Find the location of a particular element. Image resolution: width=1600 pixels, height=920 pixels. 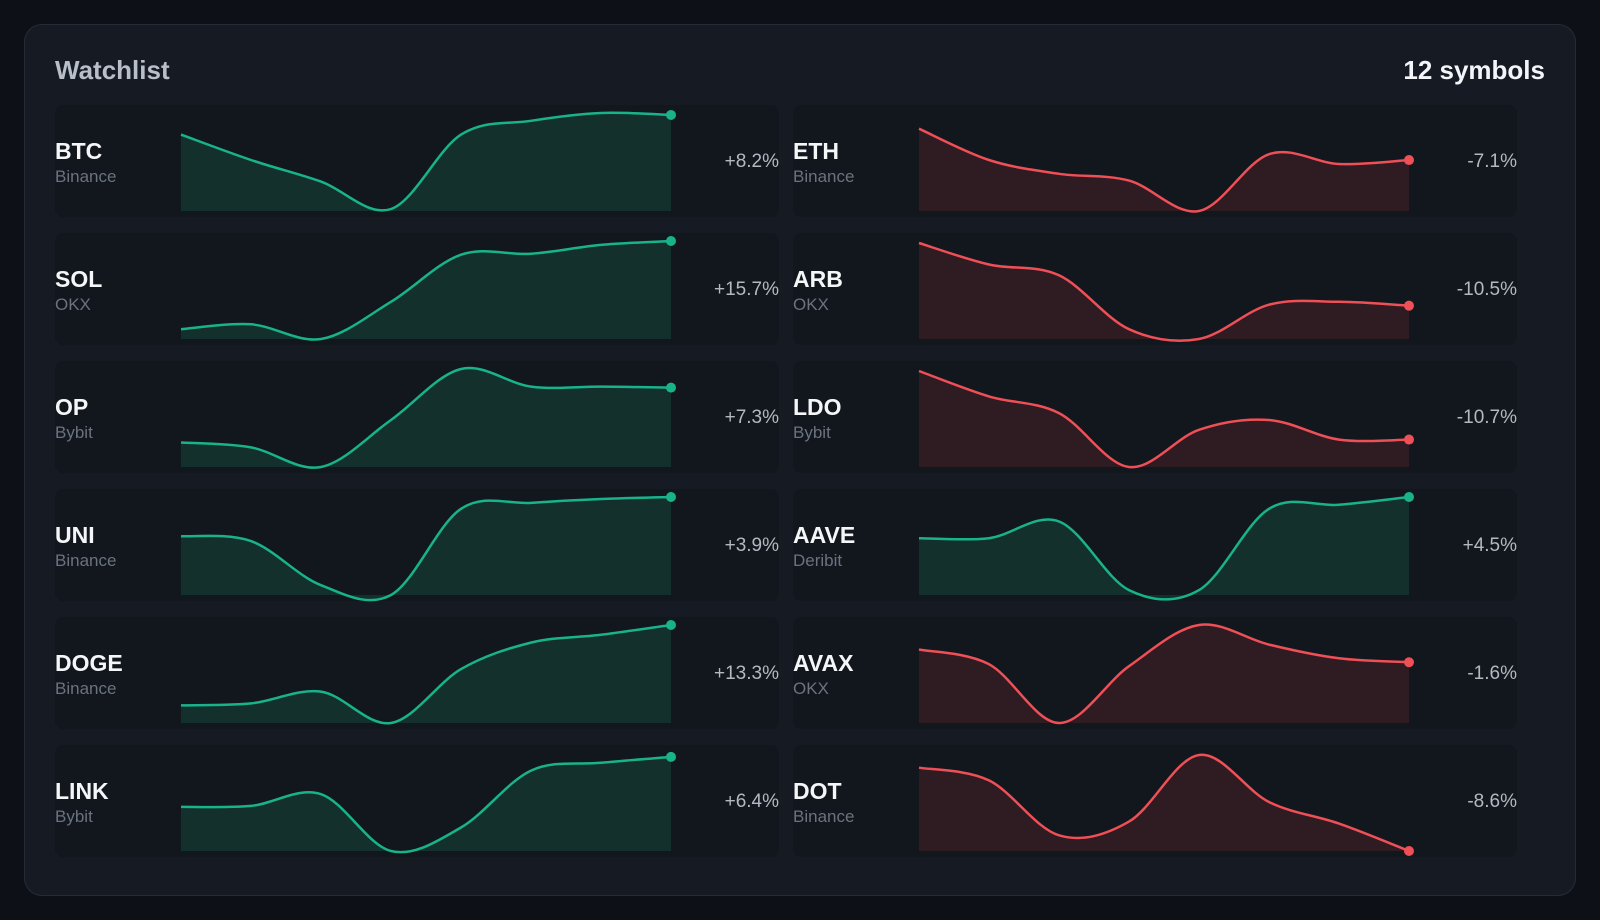

change-percent: +15.7% is located at coordinates (746, 289).